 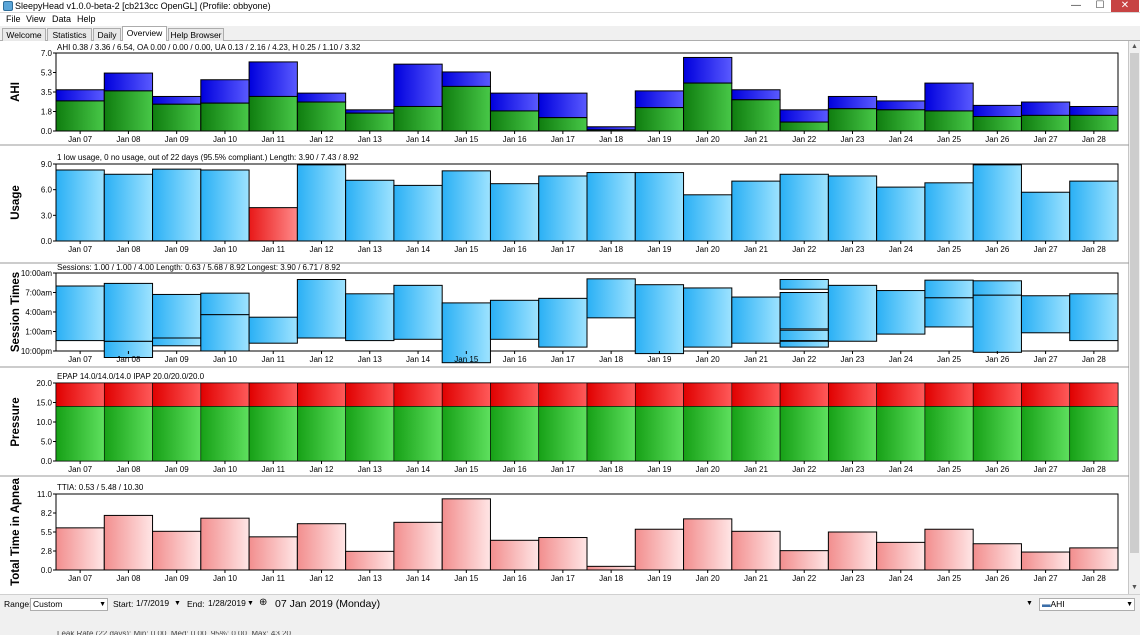 What do you see at coordinates (36, 351) in the screenshot?
I see `y-tick-label: 10:00pm` at bounding box center [36, 351].